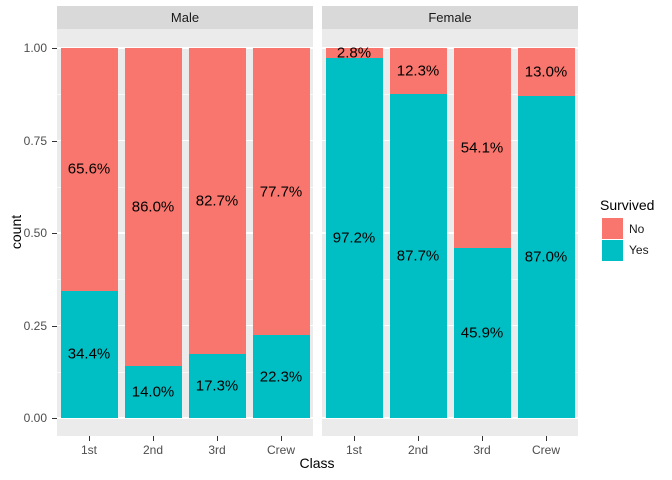 The height and width of the screenshot is (480, 672). I want to click on bar-segment-no-male-3rd, so click(217, 201).